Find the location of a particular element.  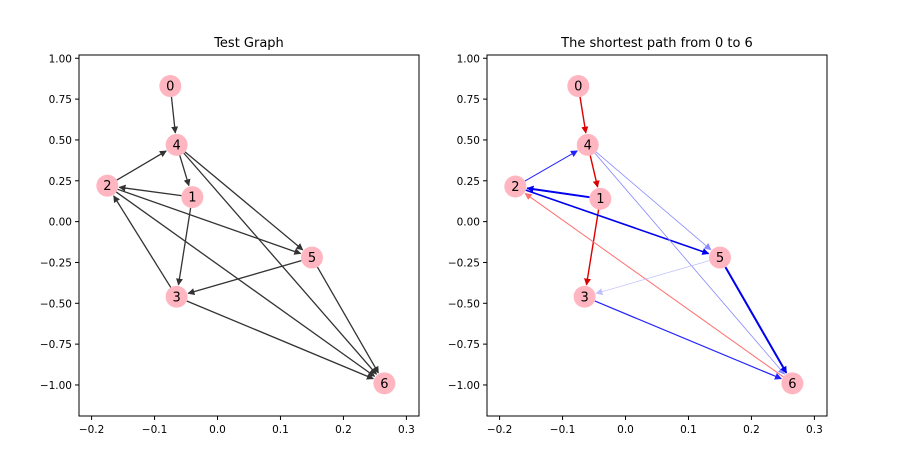

chart-title: The shortest path from 0 to 6 is located at coordinates (656, 43).